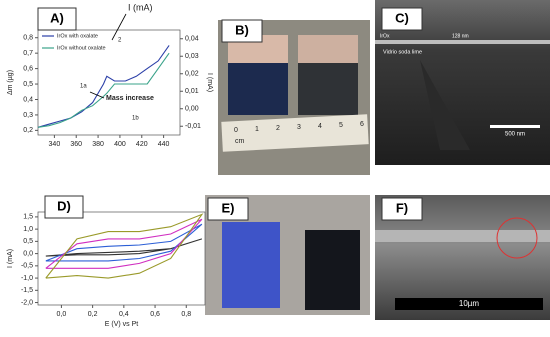 The image size is (550, 337). Describe the element at coordinates (77, 36) in the screenshot. I see `legend-label: IrOx with oxalate` at that location.